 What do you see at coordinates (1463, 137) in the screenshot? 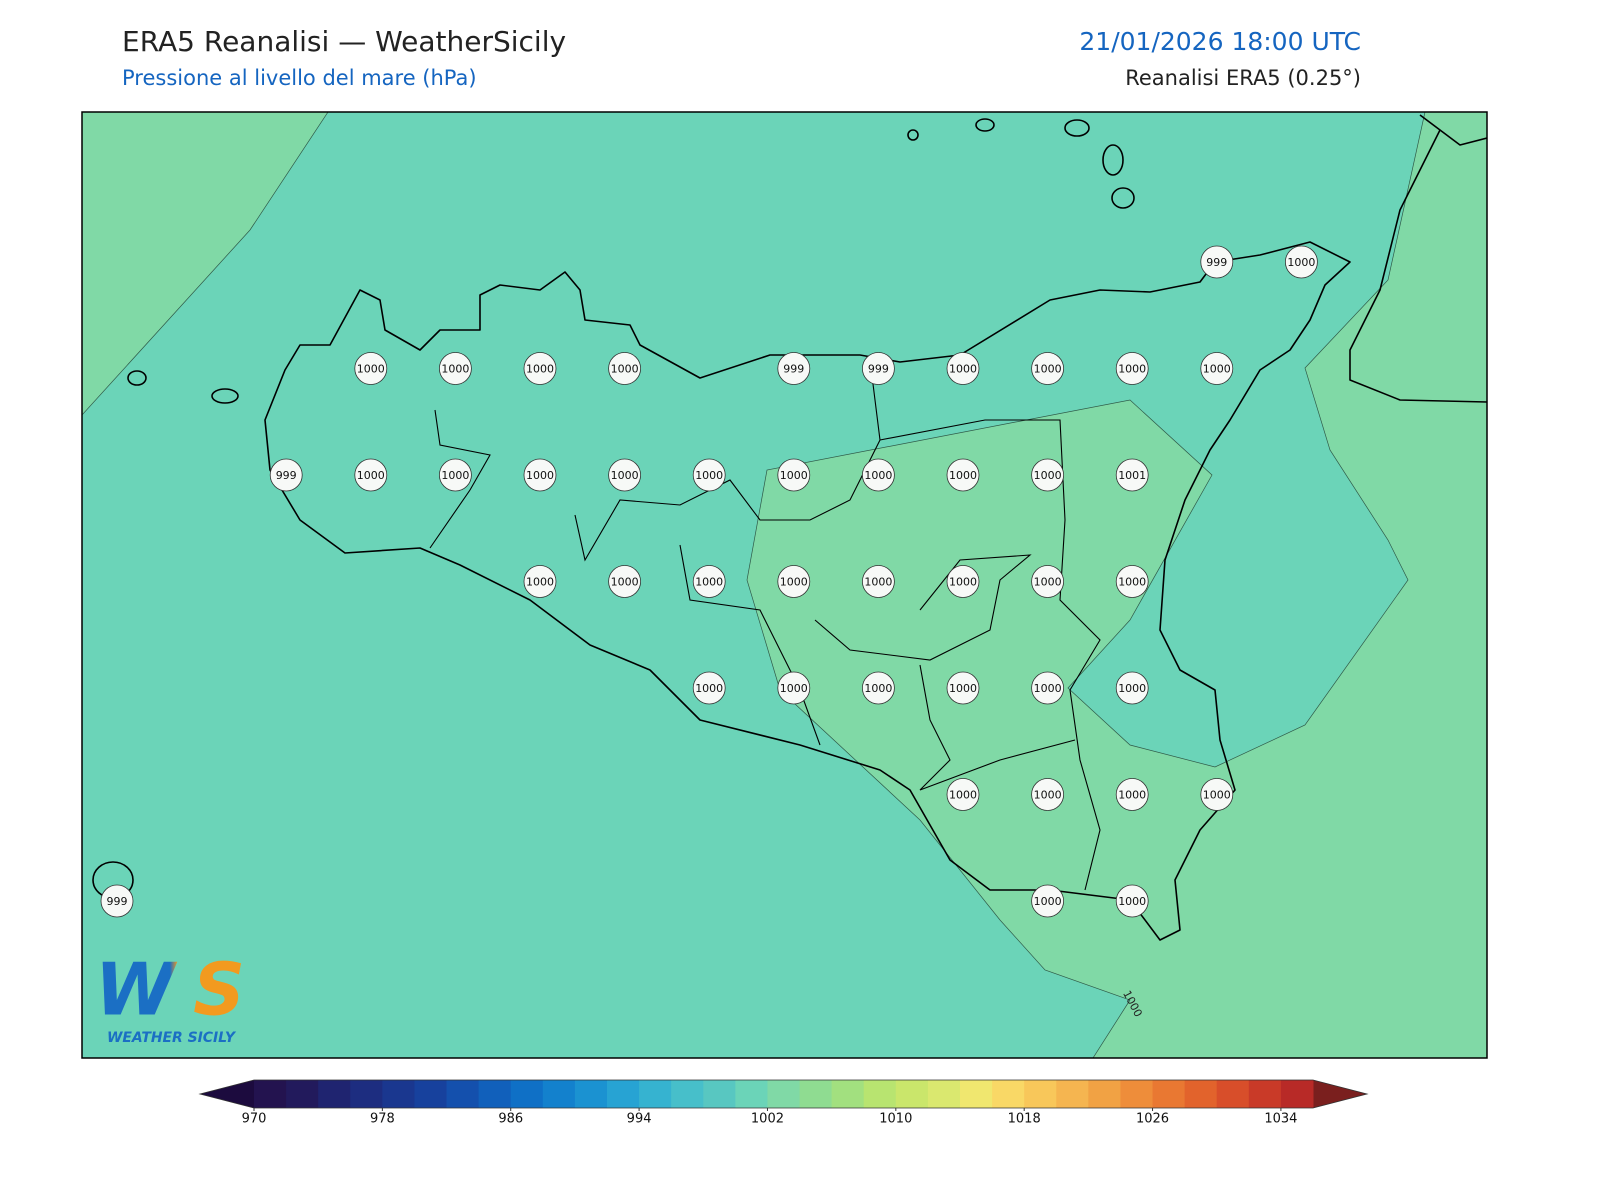
I see `calabria-coastline` at bounding box center [1463, 137].